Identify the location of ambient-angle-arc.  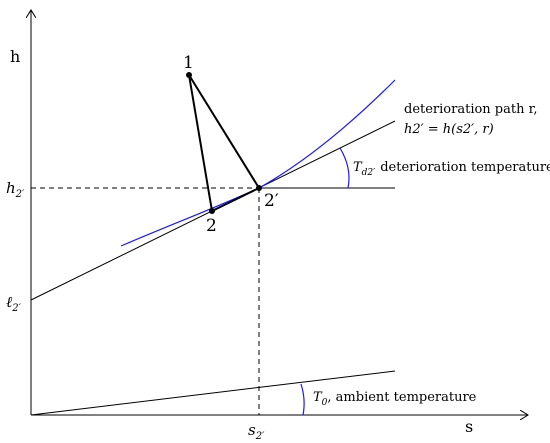
(302, 399).